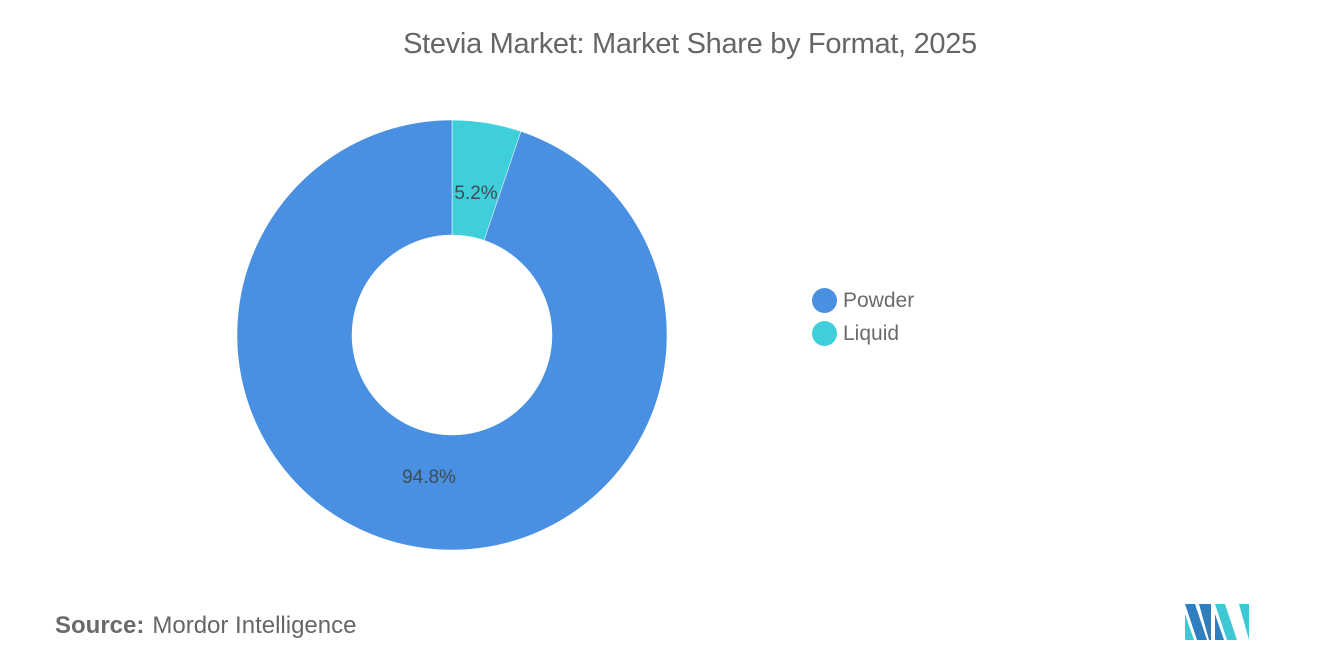  Describe the element at coordinates (1217, 622) in the screenshot. I see `mordor-intelligence-logo-icon` at that location.